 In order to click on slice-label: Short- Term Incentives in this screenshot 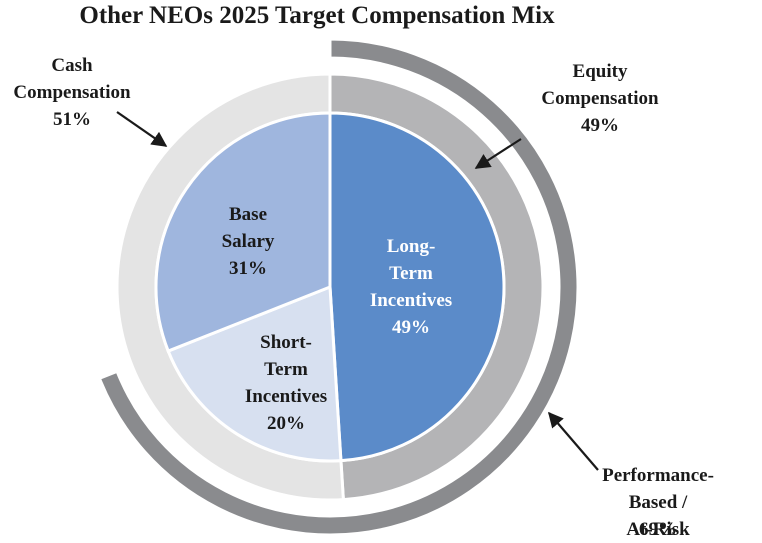, I will do `click(286, 369)`.